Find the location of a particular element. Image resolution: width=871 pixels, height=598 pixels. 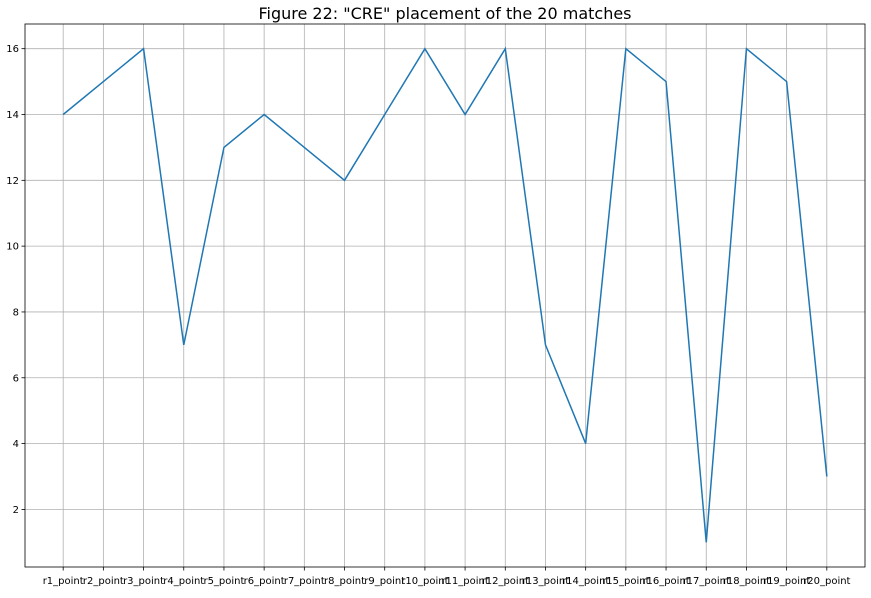

y-tick-label: 8 is located at coordinates (16, 312).